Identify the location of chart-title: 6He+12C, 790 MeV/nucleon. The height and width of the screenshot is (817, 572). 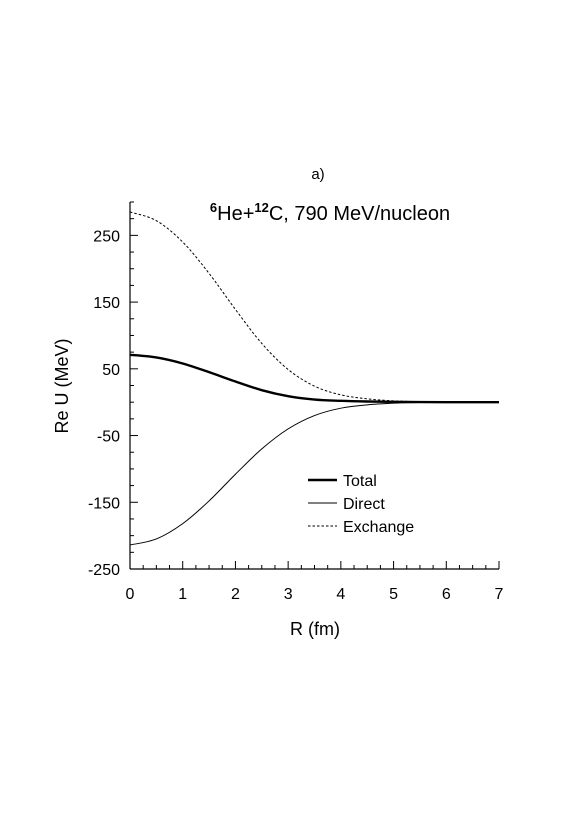
(330, 212).